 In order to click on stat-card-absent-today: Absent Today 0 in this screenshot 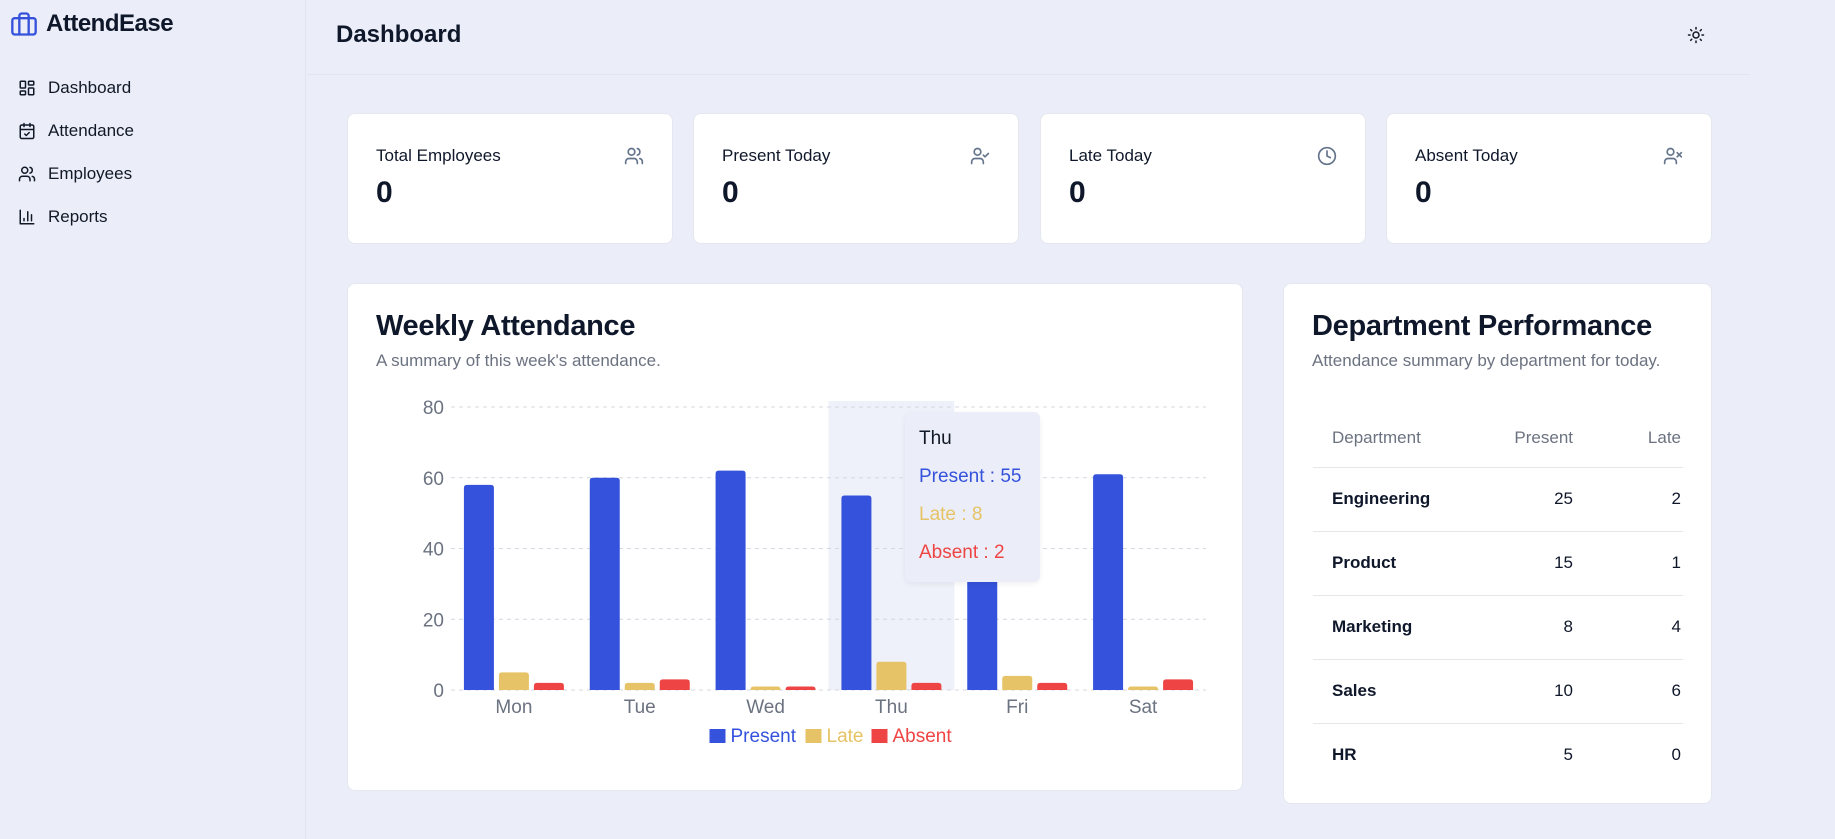, I will do `click(1549, 178)`.